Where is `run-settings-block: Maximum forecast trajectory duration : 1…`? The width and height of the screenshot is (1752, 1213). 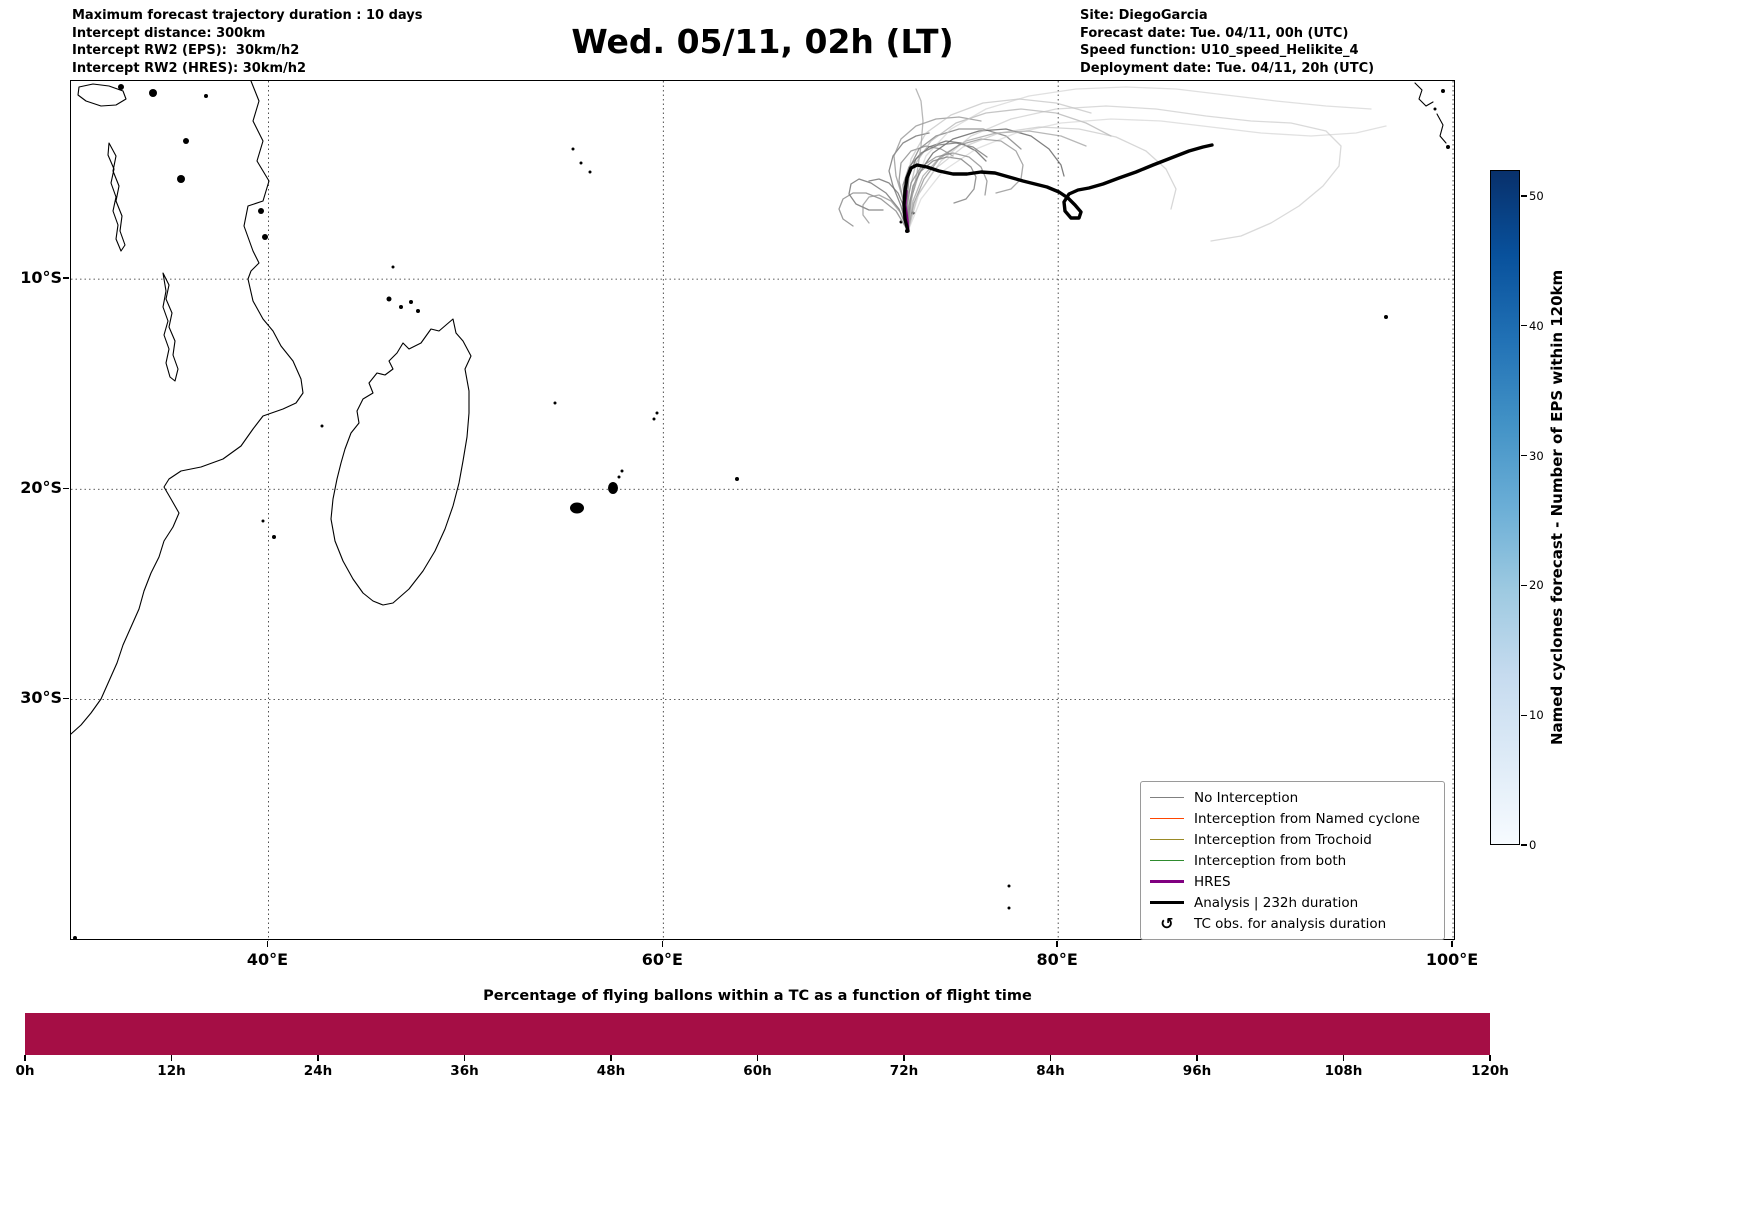
run-settings-block: Maximum forecast trajectory duration : 1… is located at coordinates (247, 42).